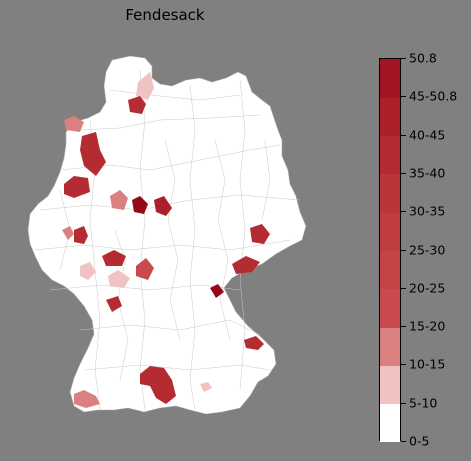 The image size is (471, 461). I want to click on region-kassel-district, so click(114, 258).